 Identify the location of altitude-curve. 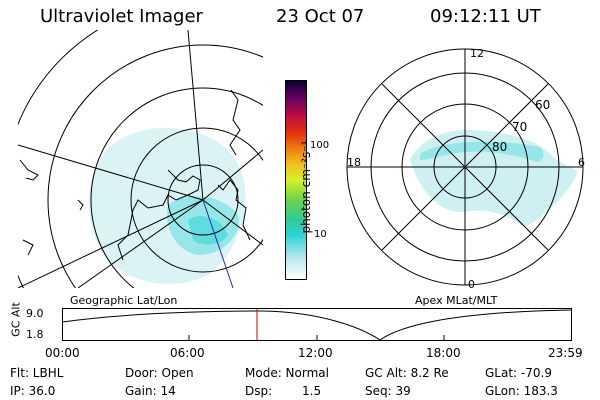
(317, 325).